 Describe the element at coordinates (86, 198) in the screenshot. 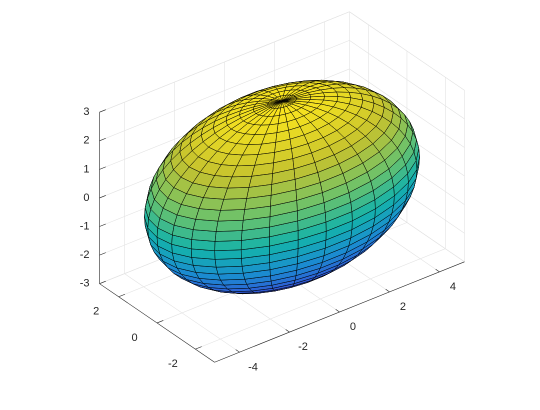

I see `z-tick-label: 0` at that location.